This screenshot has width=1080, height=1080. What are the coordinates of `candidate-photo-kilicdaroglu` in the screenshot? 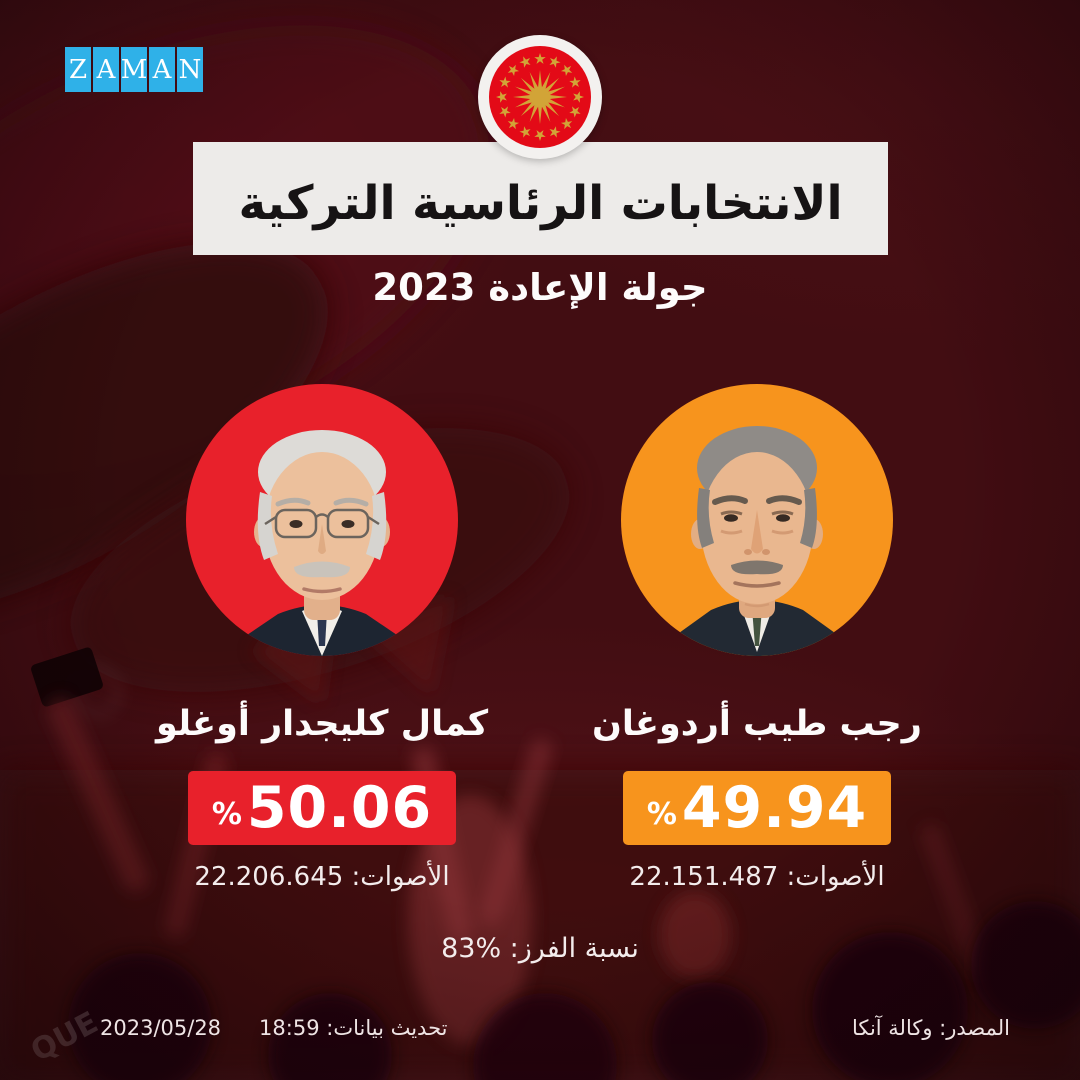 It's located at (322, 520).